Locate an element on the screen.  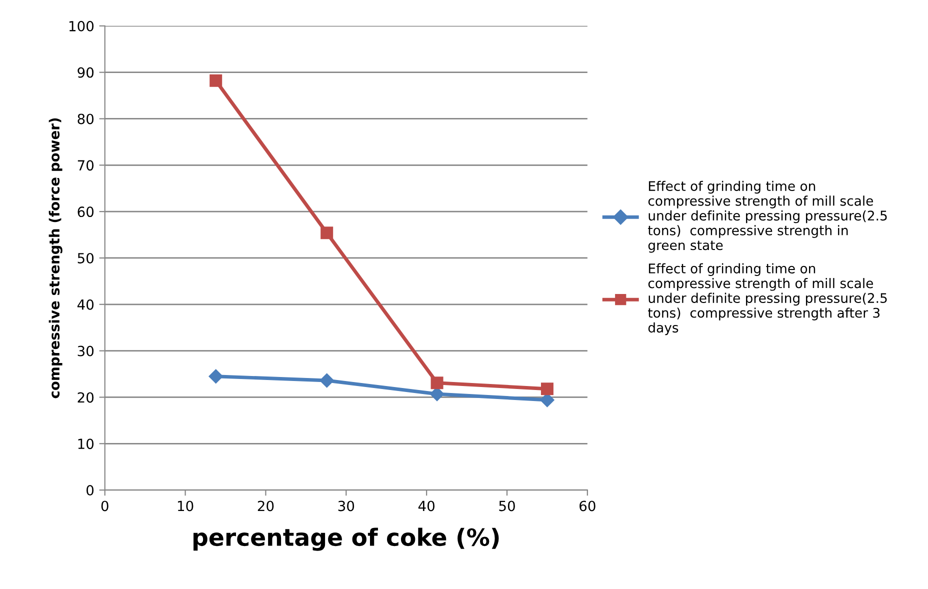
y-tick-label: 20 is located at coordinates (86, 397).